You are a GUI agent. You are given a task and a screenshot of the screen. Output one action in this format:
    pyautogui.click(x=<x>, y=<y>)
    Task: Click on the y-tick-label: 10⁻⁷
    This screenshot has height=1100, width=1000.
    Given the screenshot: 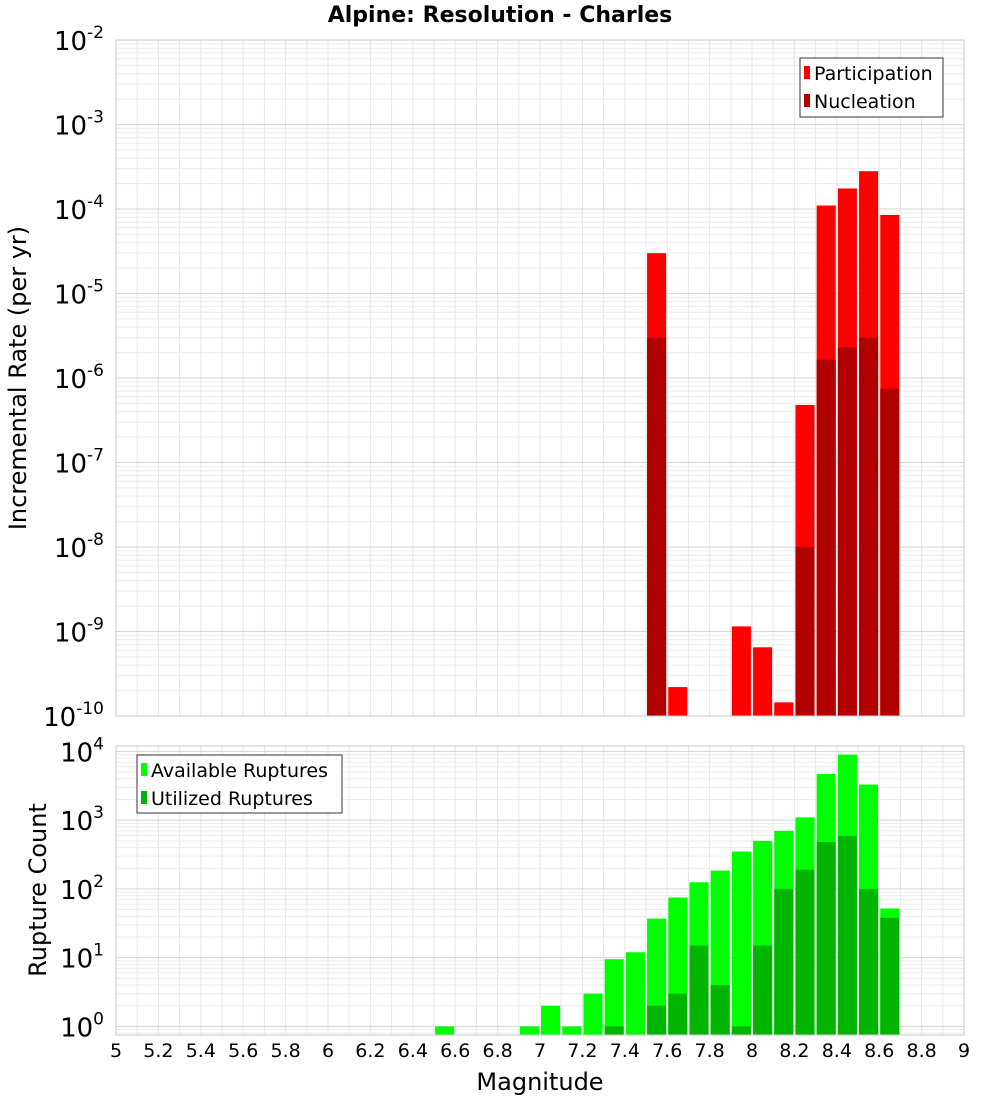 What is the action you would take?
    pyautogui.click(x=79, y=463)
    